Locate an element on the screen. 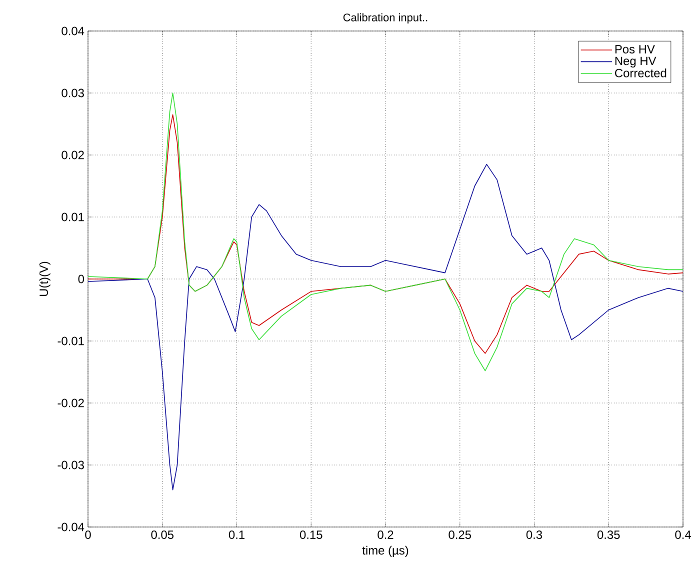  x-tick-label: 0.2 is located at coordinates (386, 534).